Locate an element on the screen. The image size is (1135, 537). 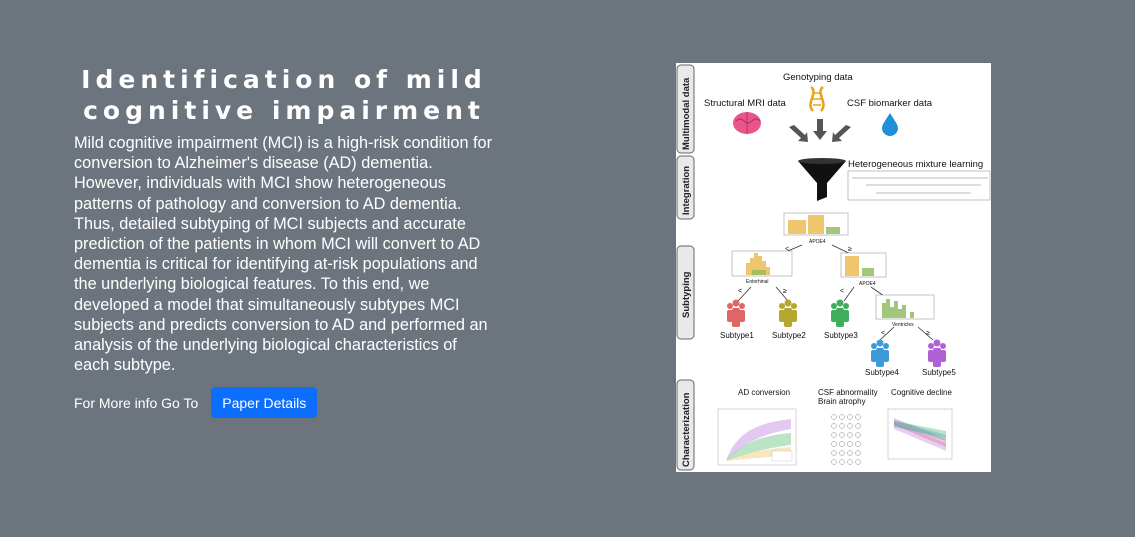
cognitive-decline-label: Cognitive decline is located at coordinates (921, 392).